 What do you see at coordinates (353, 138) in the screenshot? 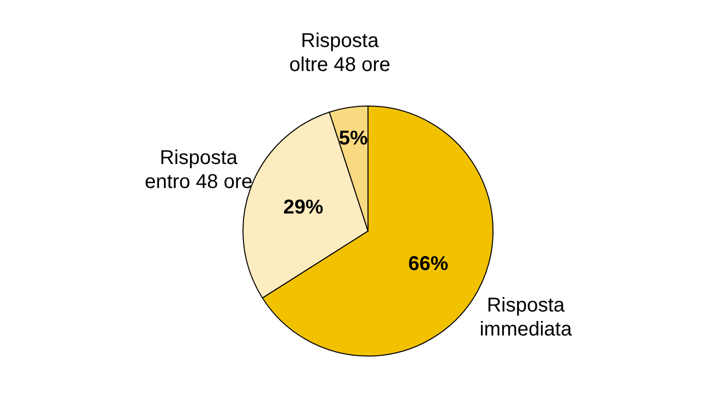
I see `data-label: 5%` at bounding box center [353, 138].